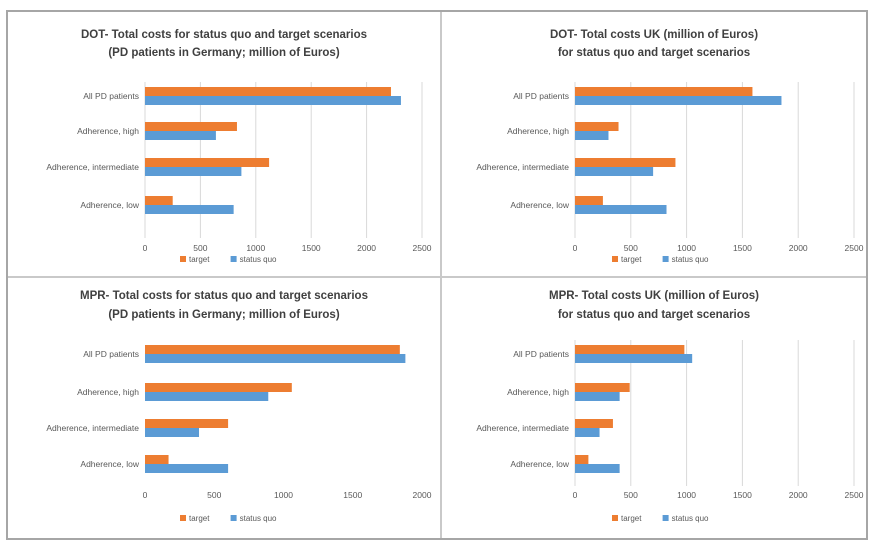  What do you see at coordinates (437, 277) in the screenshot?
I see `horizontal-divider` at bounding box center [437, 277].